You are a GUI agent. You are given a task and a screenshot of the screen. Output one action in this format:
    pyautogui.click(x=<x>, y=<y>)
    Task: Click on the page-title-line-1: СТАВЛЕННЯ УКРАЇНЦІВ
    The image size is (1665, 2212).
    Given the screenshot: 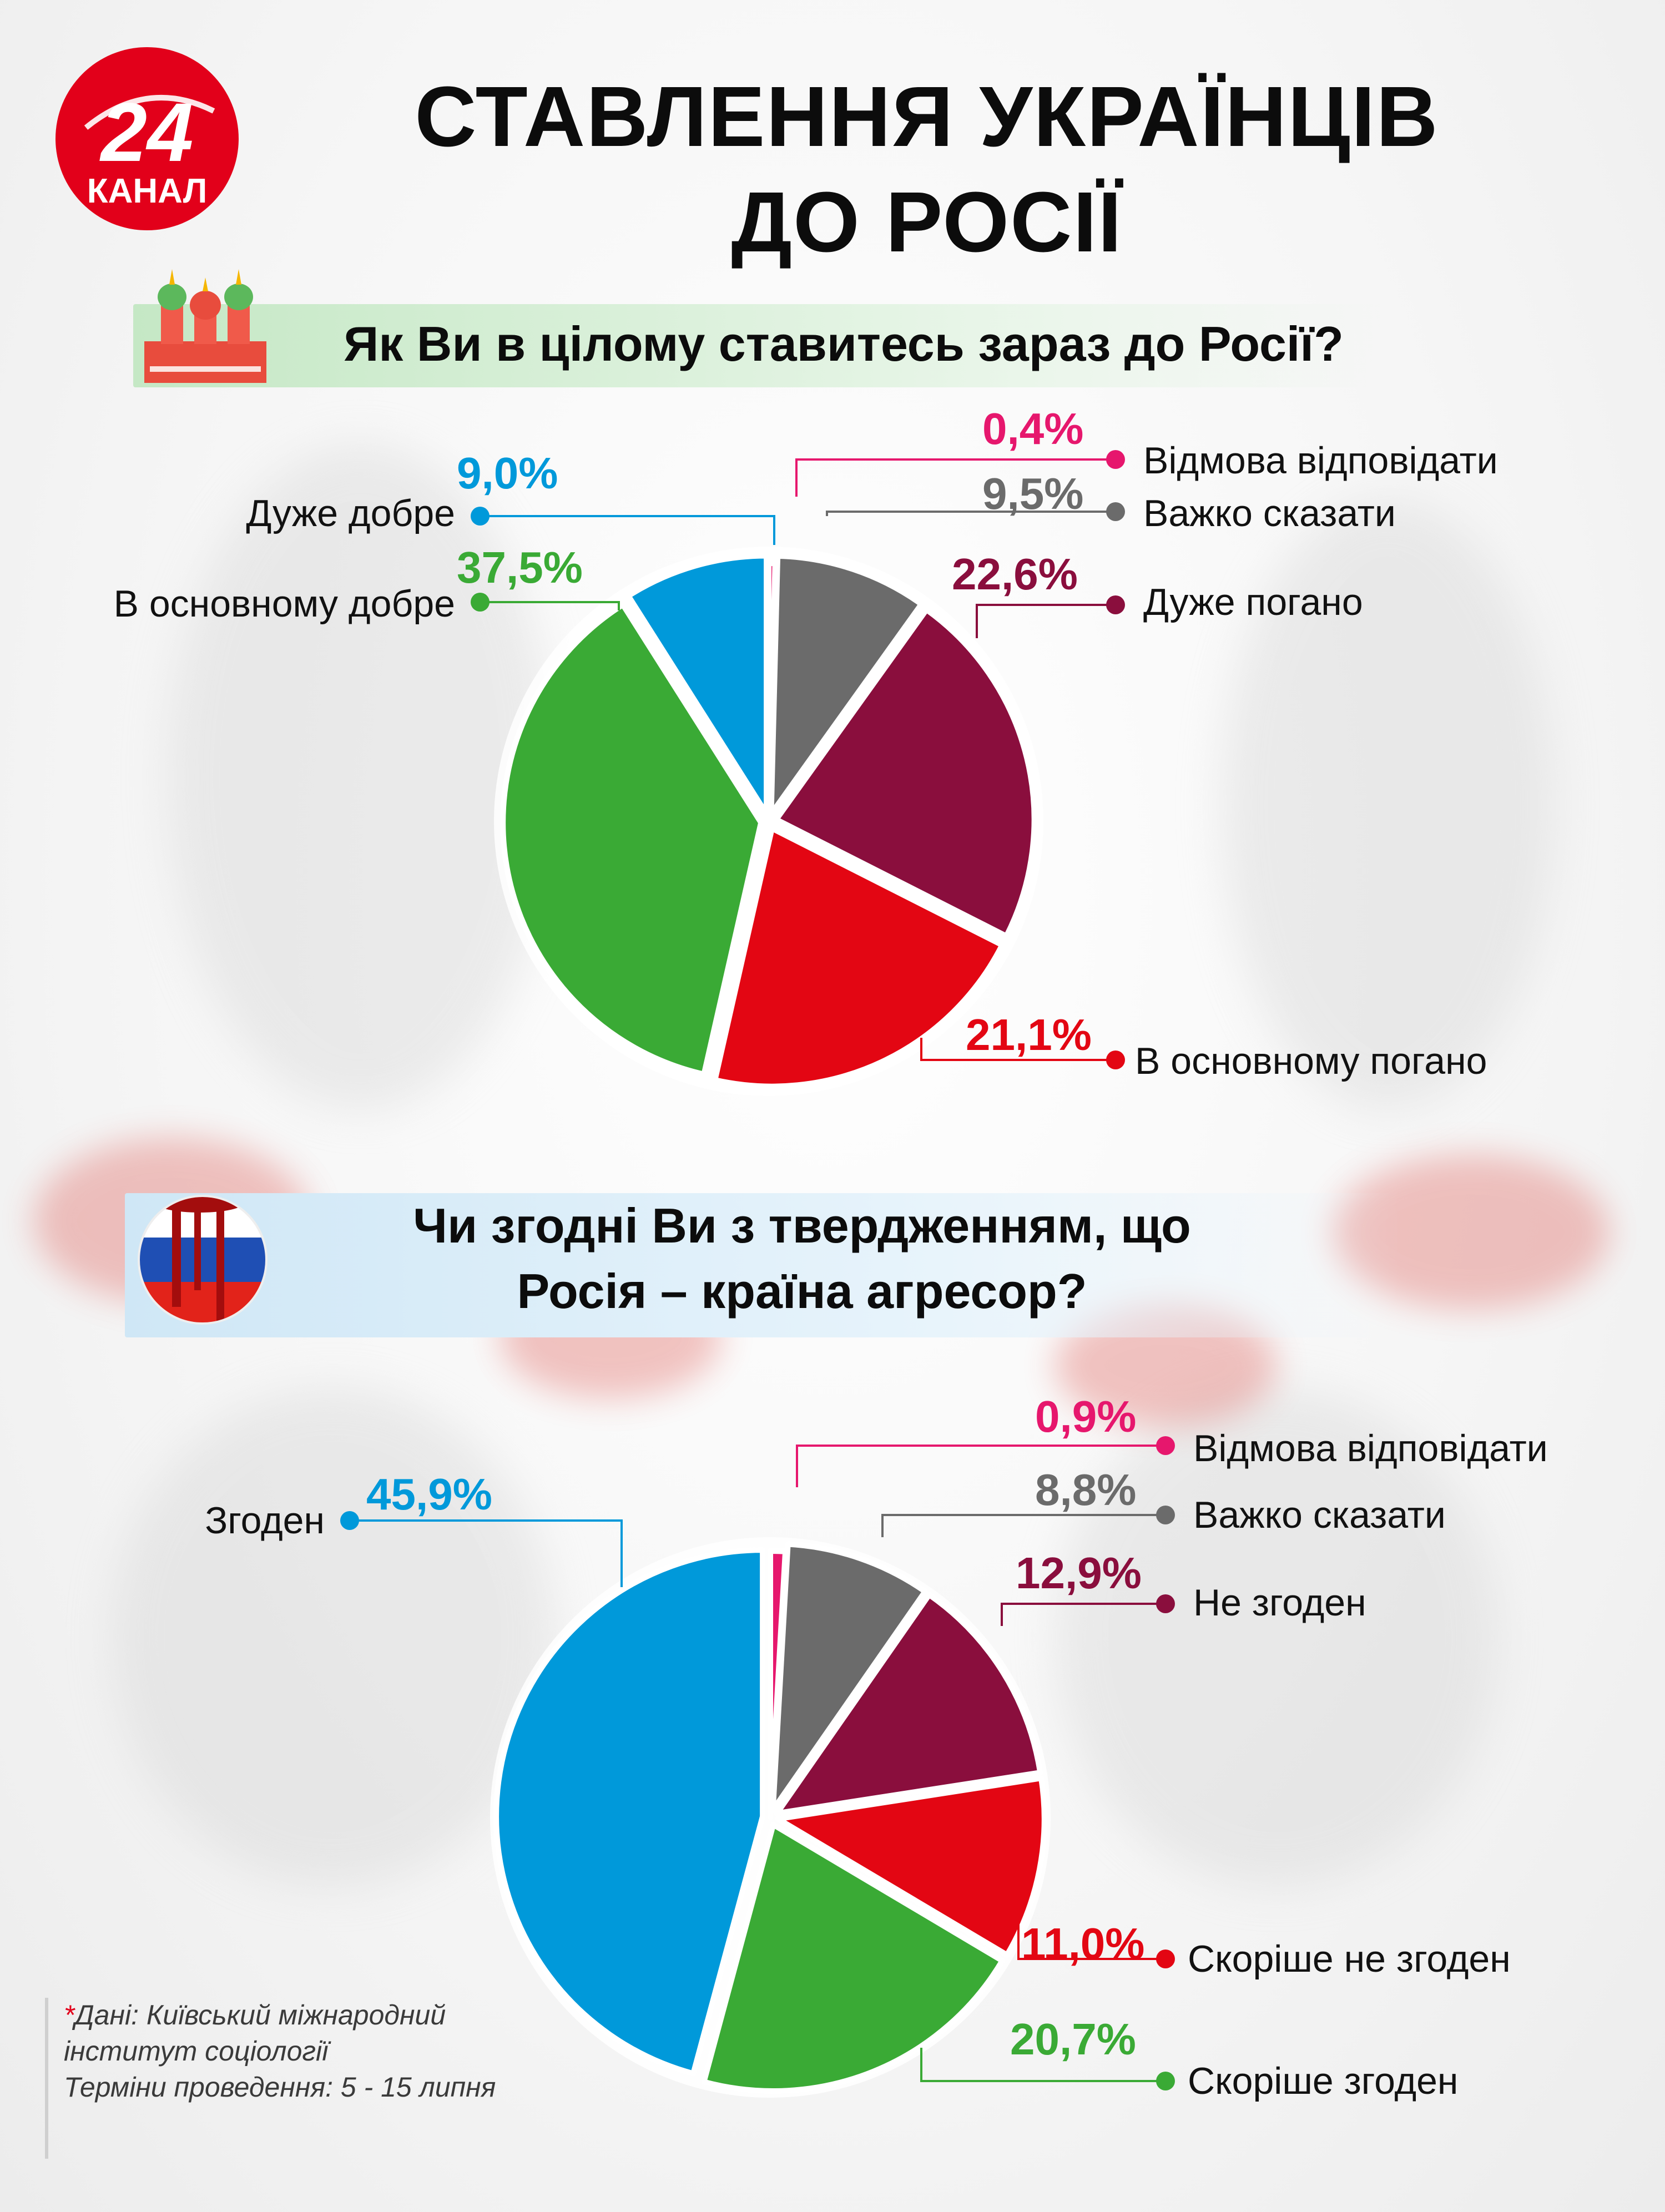 What is the action you would take?
    pyautogui.click(x=927, y=116)
    